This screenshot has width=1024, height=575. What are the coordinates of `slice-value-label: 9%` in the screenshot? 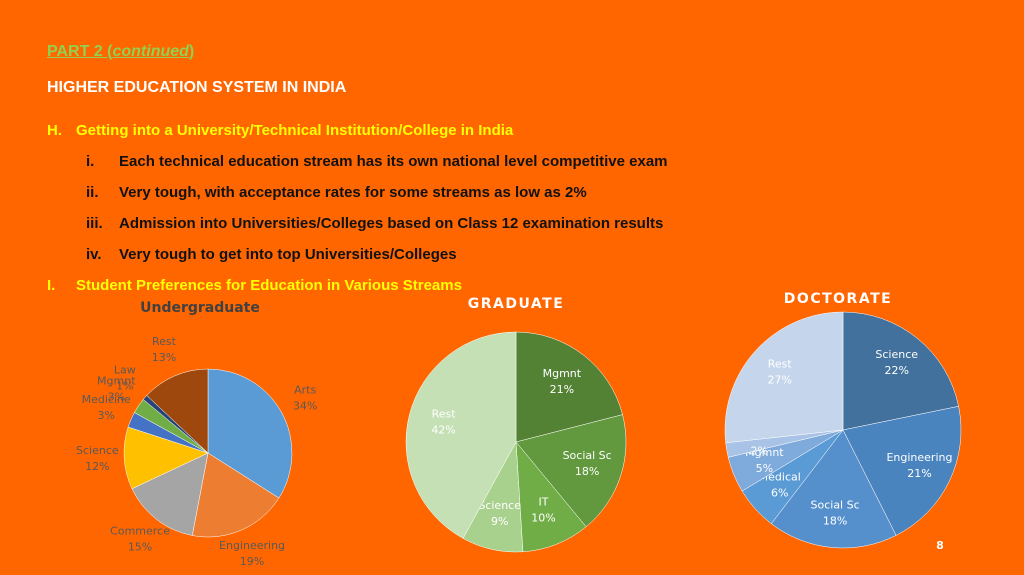 It's located at (499, 521).